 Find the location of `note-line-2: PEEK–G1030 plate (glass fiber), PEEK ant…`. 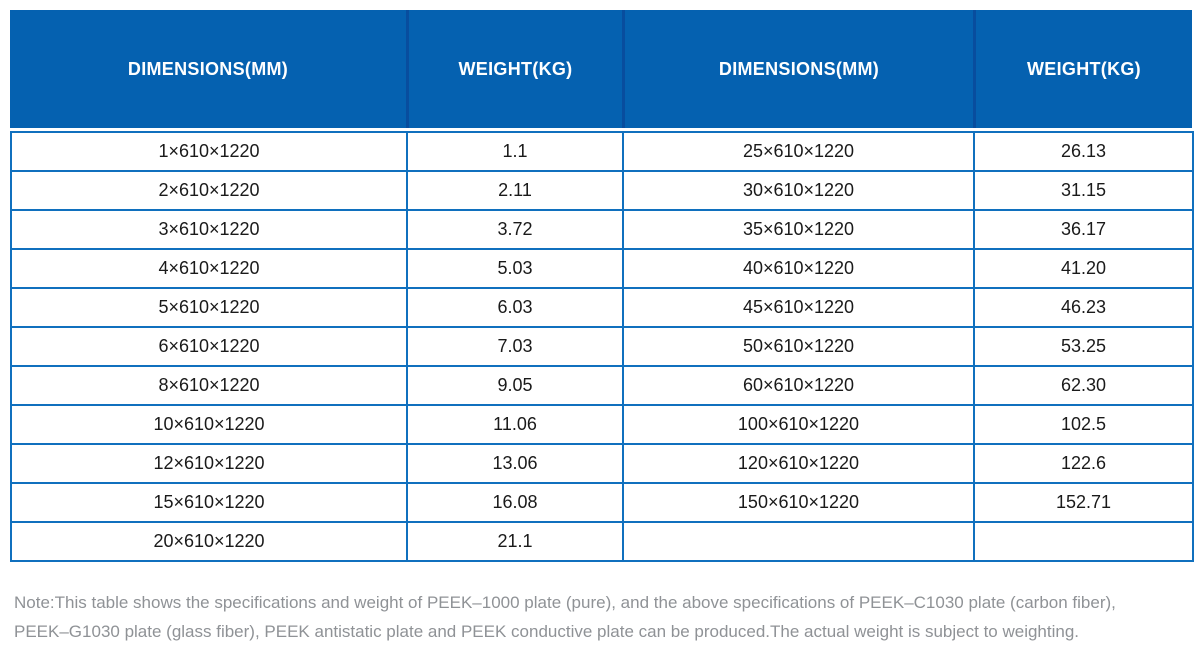

note-line-2: PEEK–G1030 plate (glass fiber), PEEK ant… is located at coordinates (547, 631).